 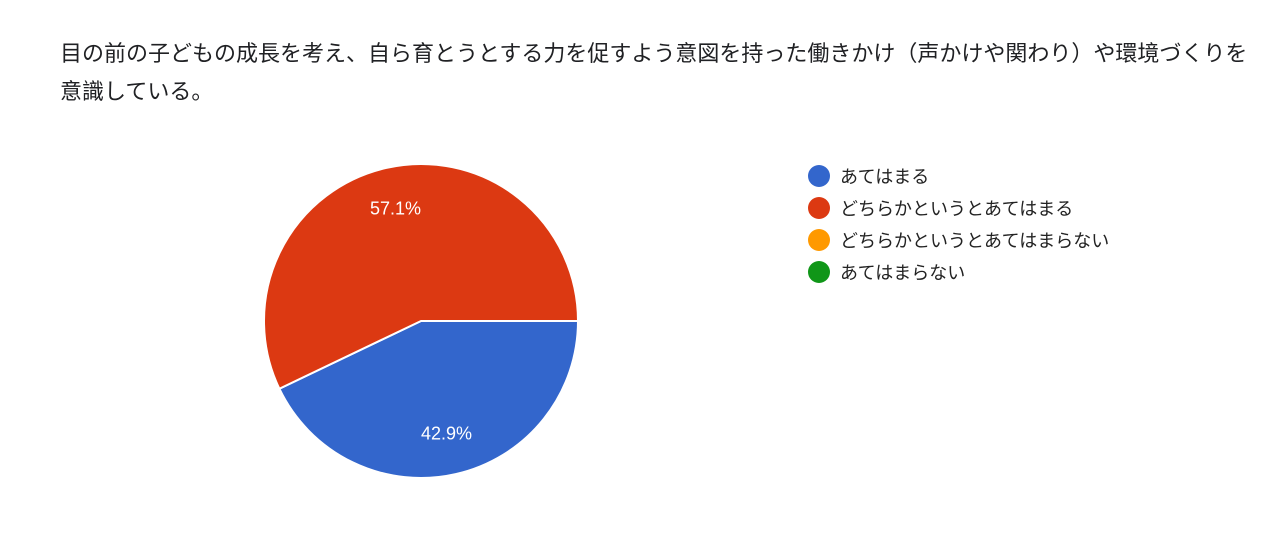 I want to click on legend-item-1: あてはまる, so click(x=958, y=176).